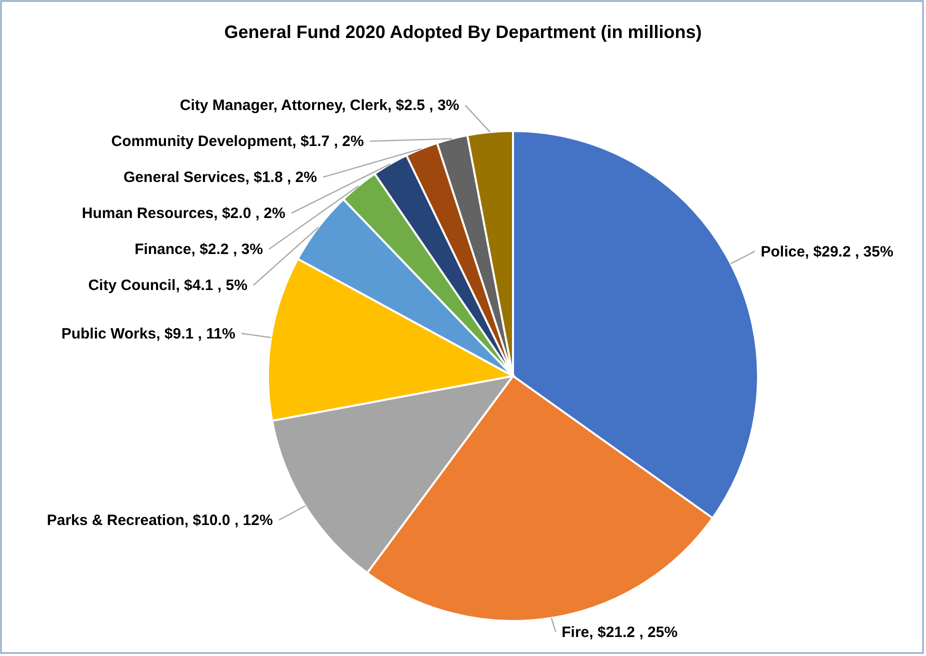 This screenshot has width=926, height=656. I want to click on chart-title: General Fund 2020 Adopted By Department (in millions), so click(463, 32).